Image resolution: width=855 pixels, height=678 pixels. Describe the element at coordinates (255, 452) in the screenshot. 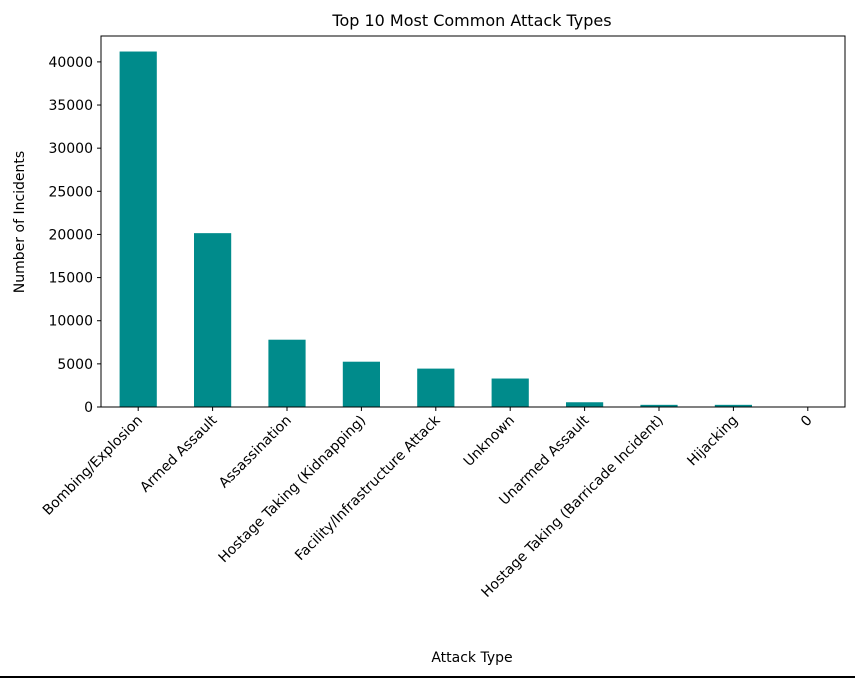

I see `x-tick-label: Assassination` at that location.